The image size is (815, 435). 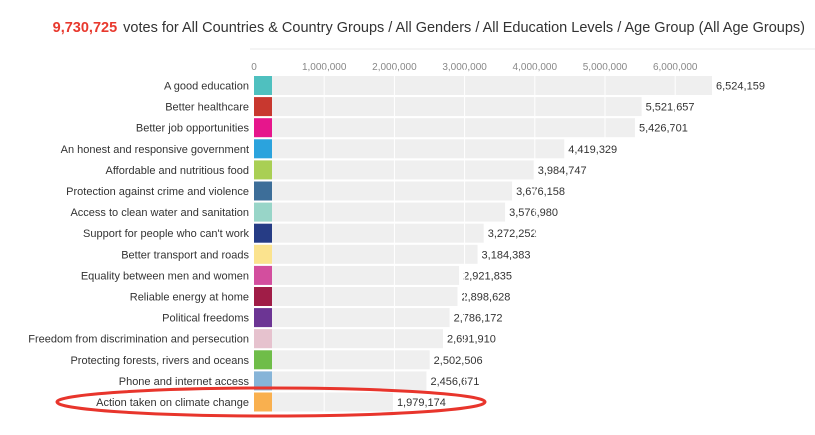 I want to click on highlight-ellipse, so click(x=271, y=402).